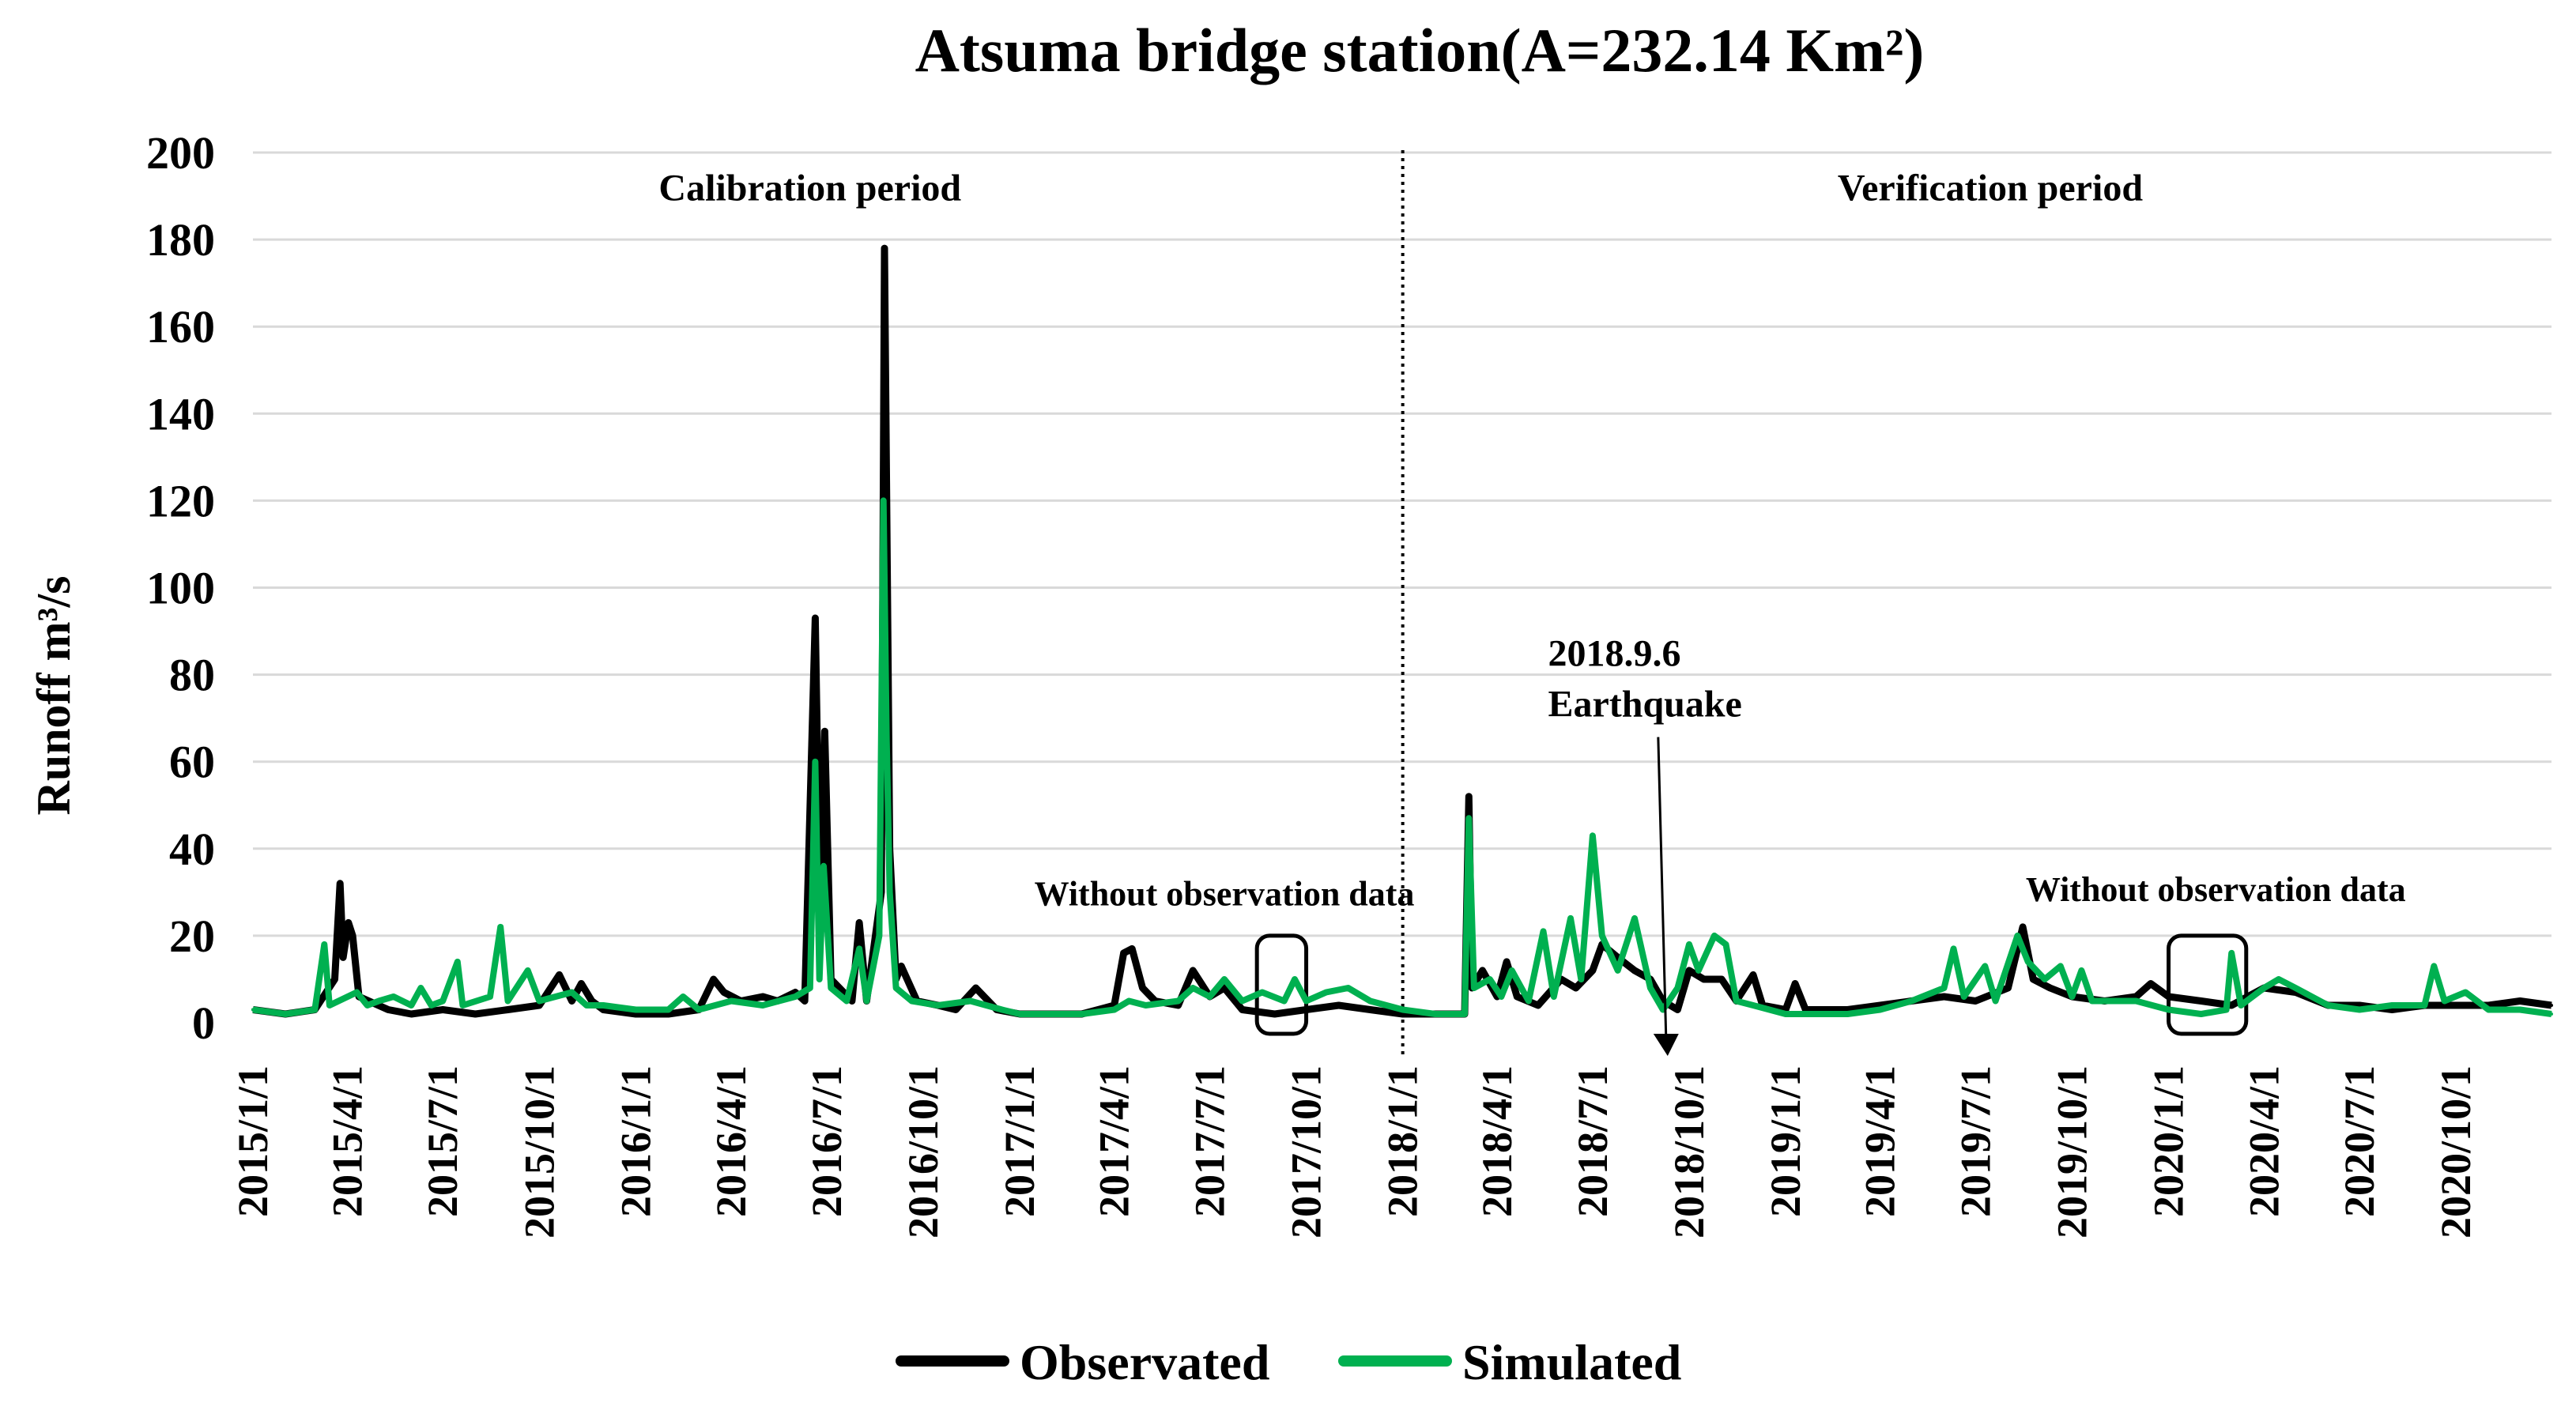 The height and width of the screenshot is (1410, 2576). I want to click on x-tick-label: 2019/4/1, so click(1881, 1141).